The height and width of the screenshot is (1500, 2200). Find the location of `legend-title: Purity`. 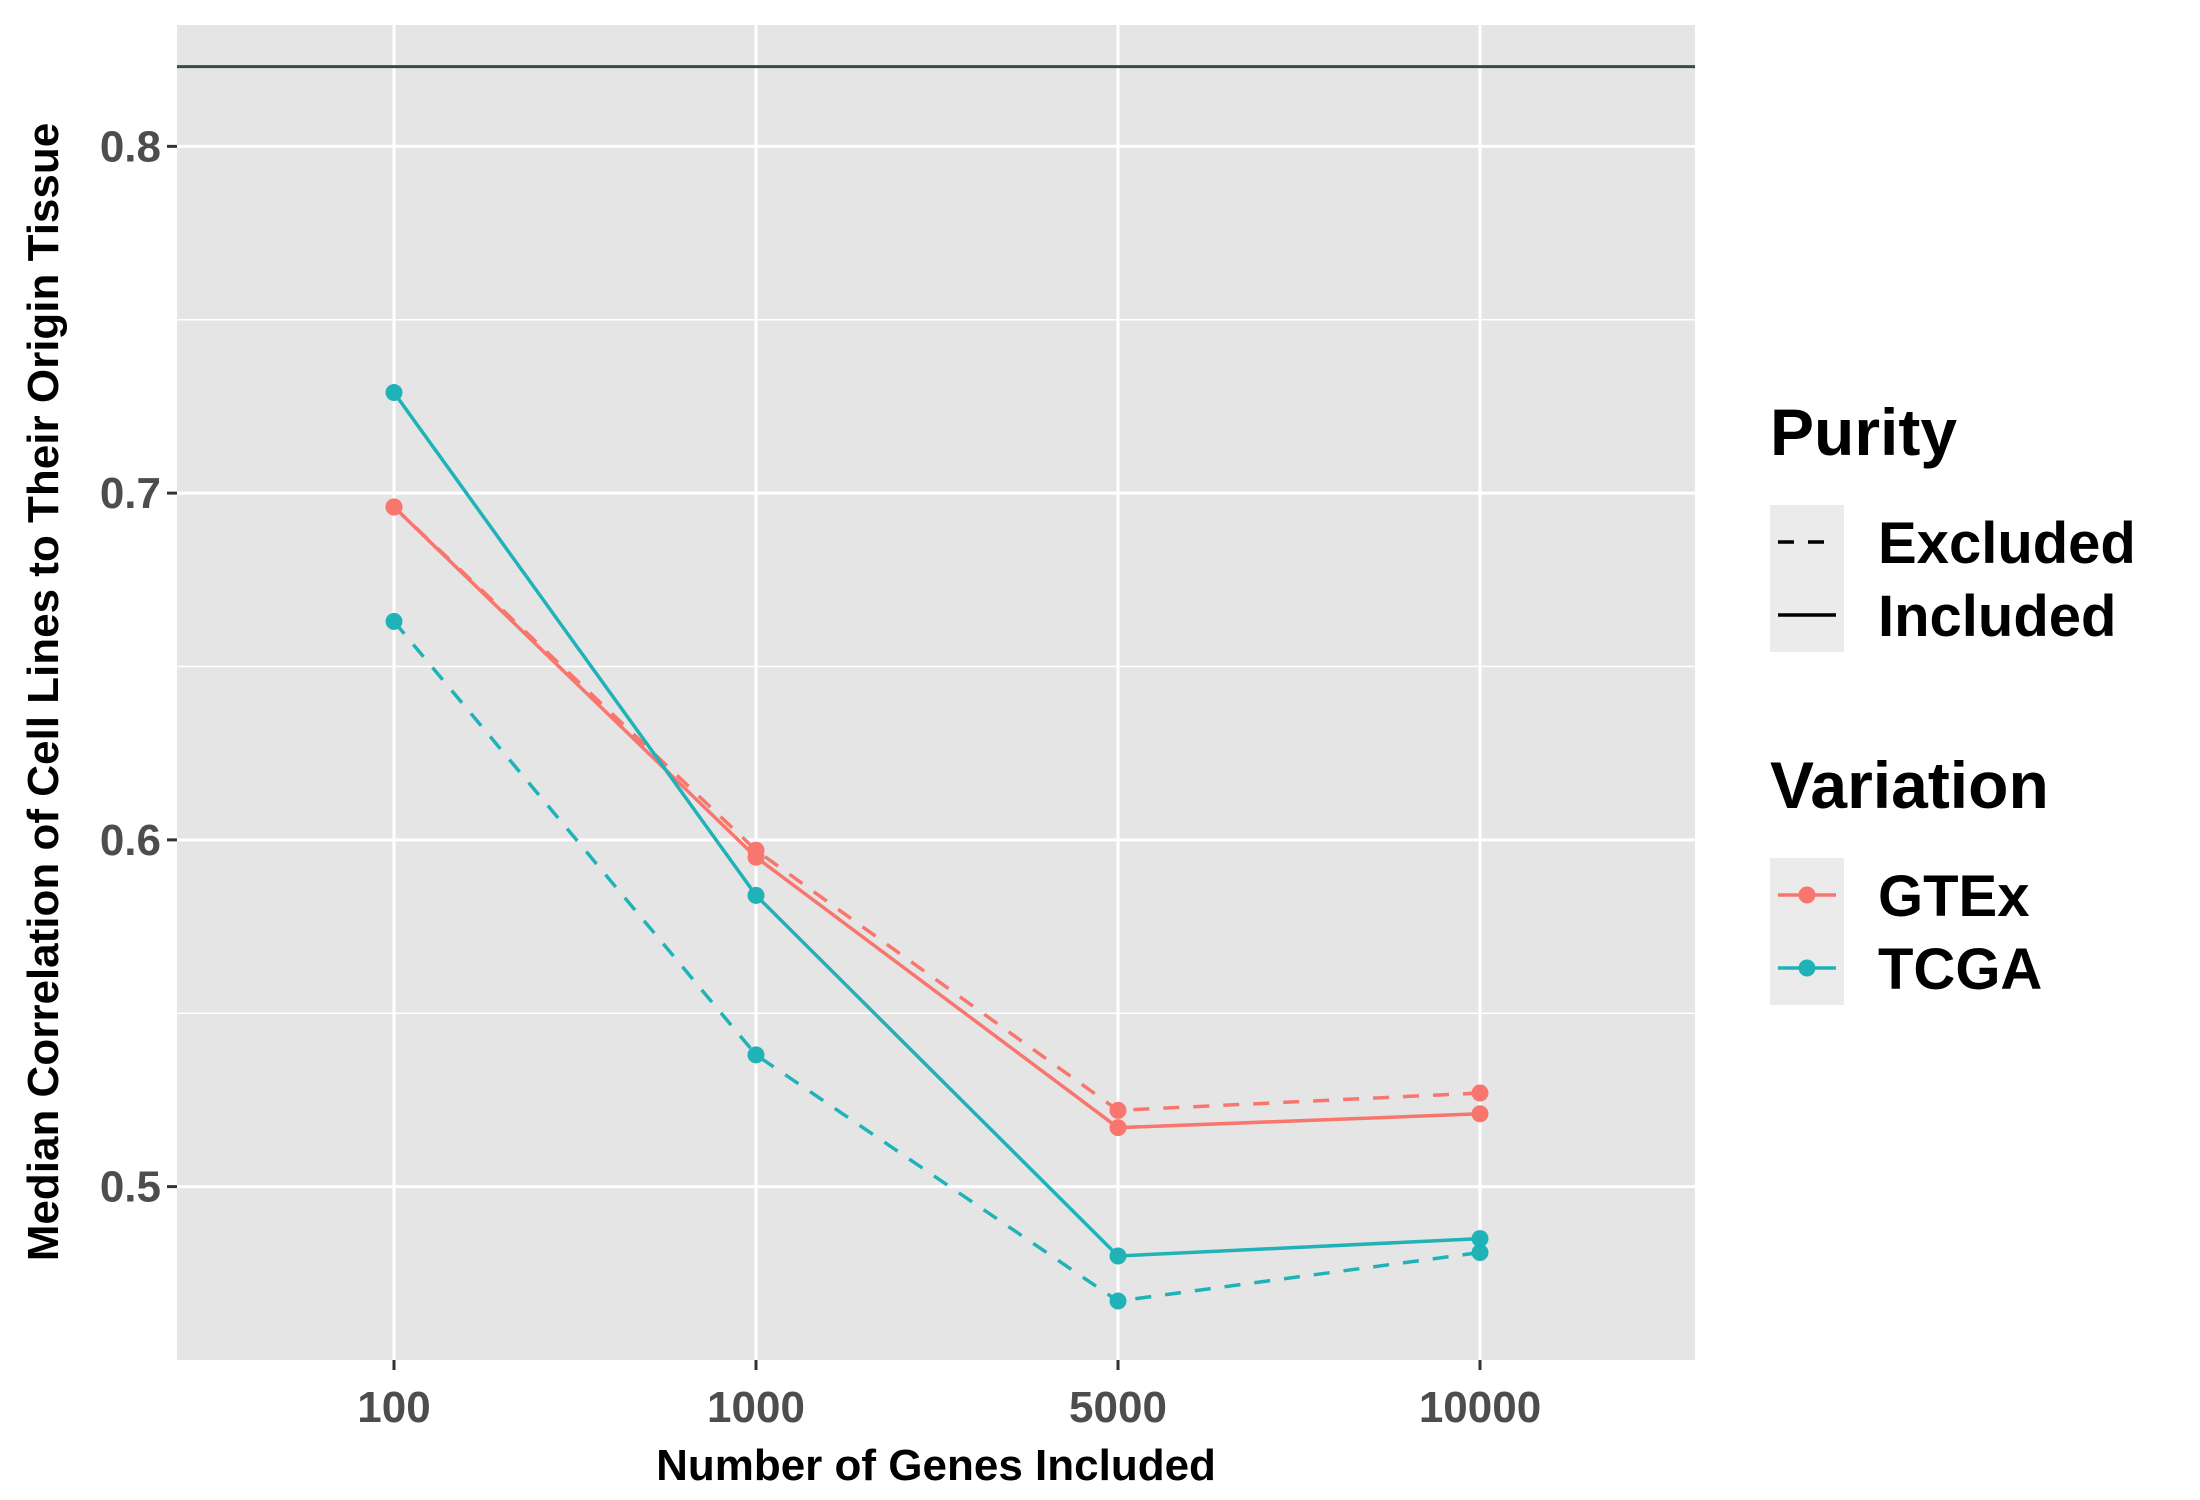

legend-title: Purity is located at coordinates (1863, 432).